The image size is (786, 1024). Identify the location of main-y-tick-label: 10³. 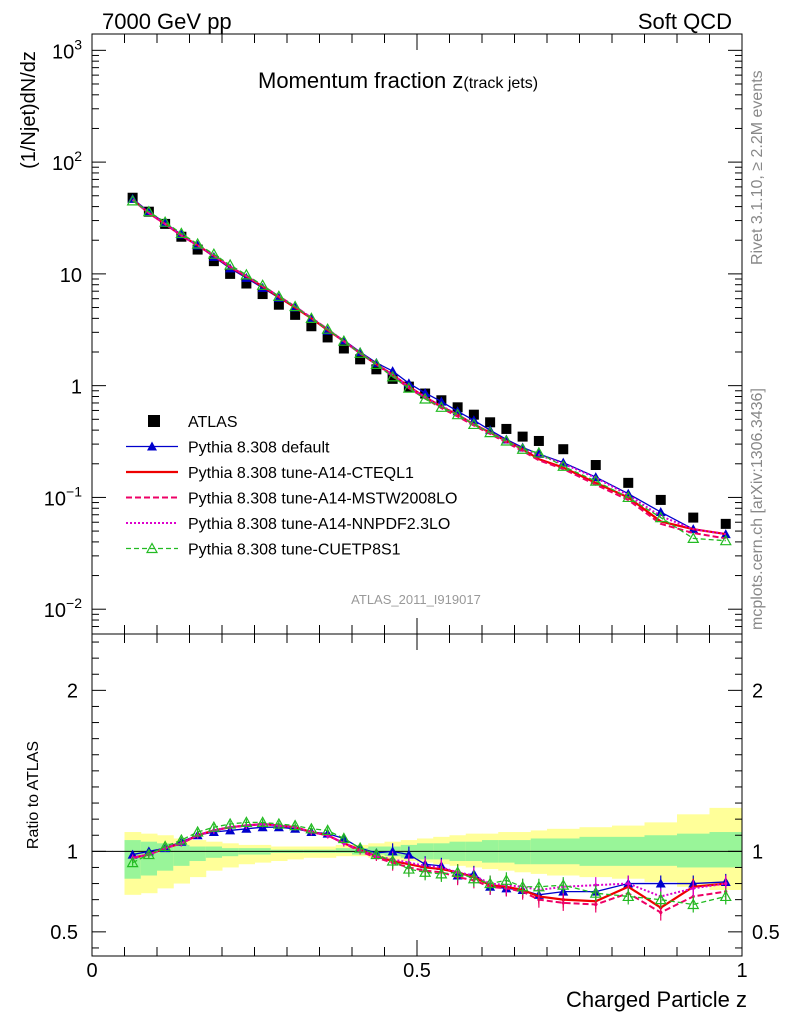
(67, 49).